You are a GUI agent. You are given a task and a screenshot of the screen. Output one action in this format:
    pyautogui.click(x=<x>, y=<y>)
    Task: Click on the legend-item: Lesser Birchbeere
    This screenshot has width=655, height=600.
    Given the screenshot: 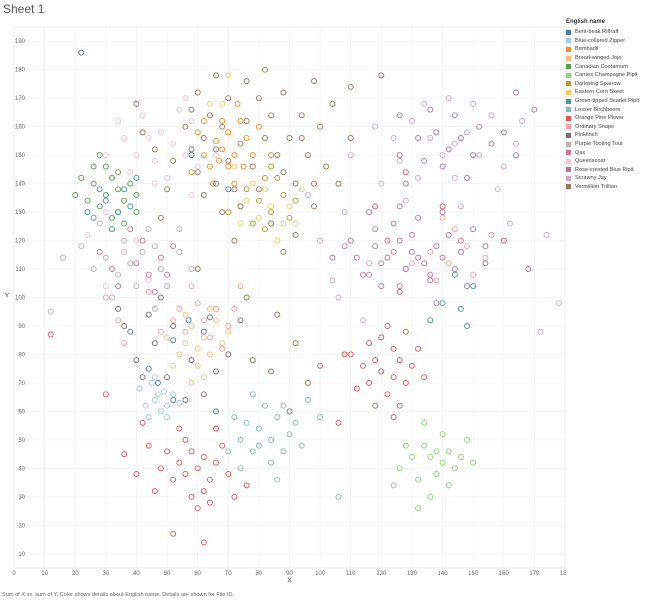 What is the action you would take?
    pyautogui.click(x=610, y=109)
    